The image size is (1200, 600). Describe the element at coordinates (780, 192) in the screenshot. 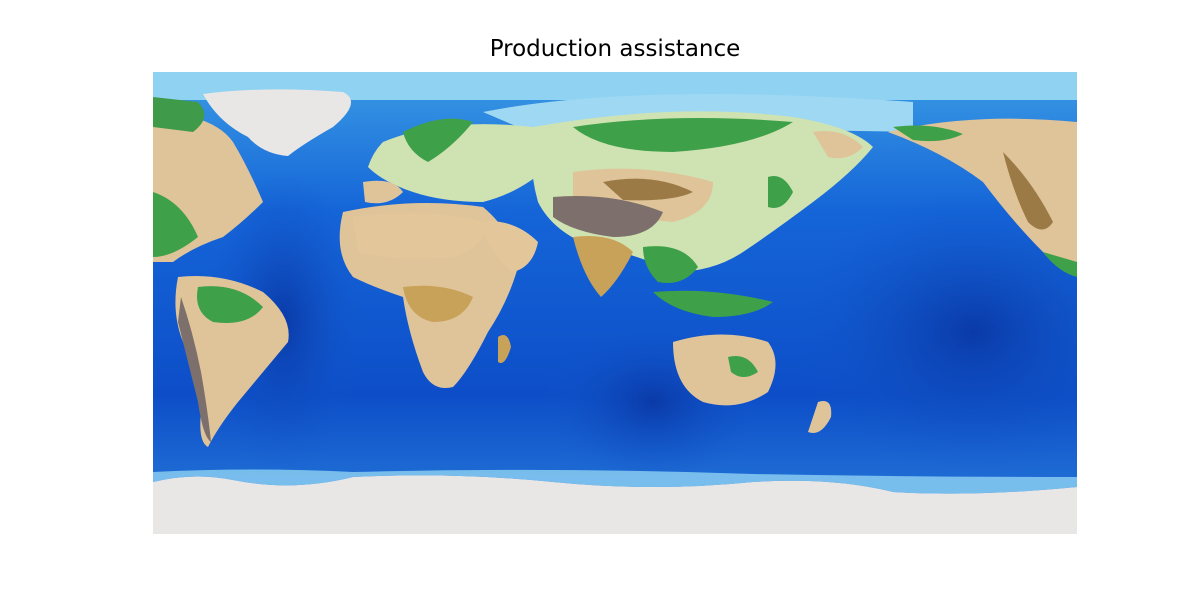

I see `japan` at that location.